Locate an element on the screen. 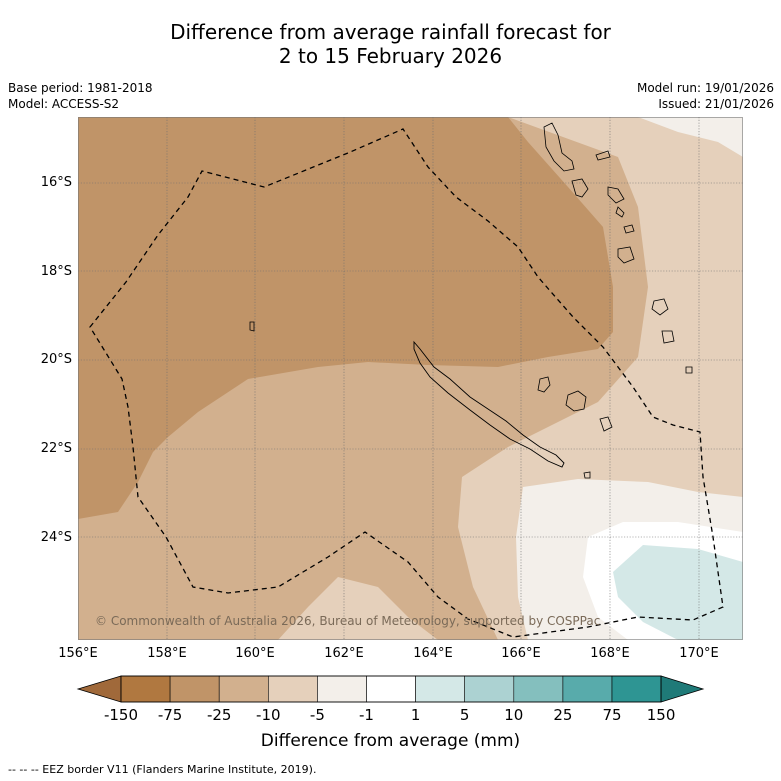  meta-left: Base period: 1981-2018 Model: ACCESS-S2 is located at coordinates (80, 96).